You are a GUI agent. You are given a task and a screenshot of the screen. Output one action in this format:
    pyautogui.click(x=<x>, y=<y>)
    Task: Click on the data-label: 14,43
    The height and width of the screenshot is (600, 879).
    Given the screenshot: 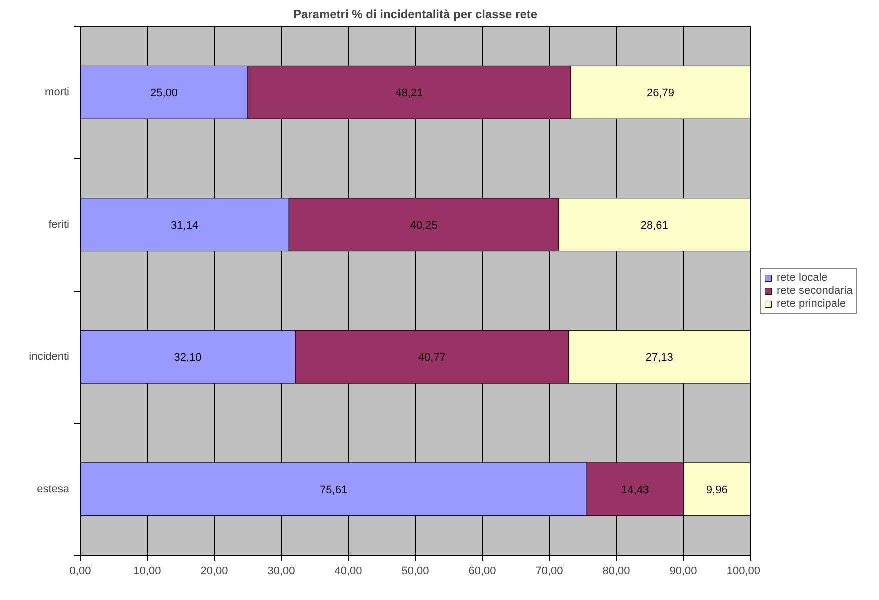 What is the action you would take?
    pyautogui.click(x=636, y=490)
    